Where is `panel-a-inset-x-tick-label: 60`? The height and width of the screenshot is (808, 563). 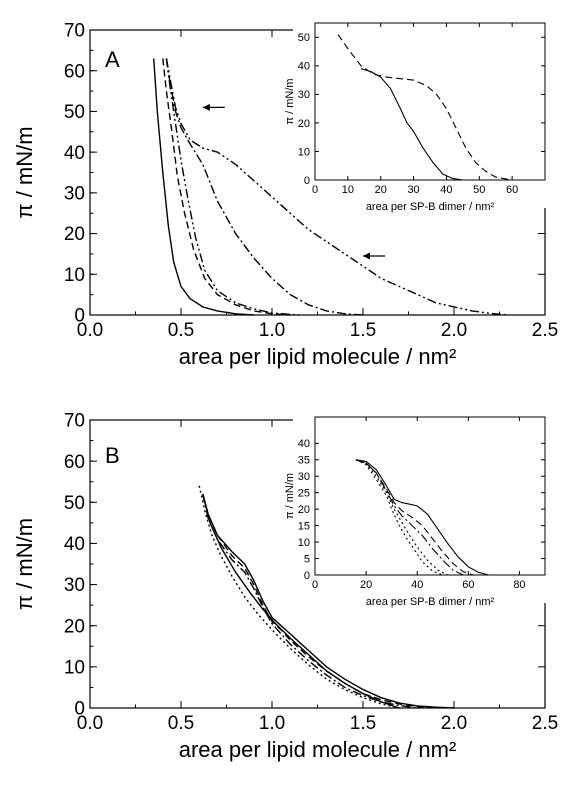
panel-a-inset-x-tick-label: 60 is located at coordinates (512, 190).